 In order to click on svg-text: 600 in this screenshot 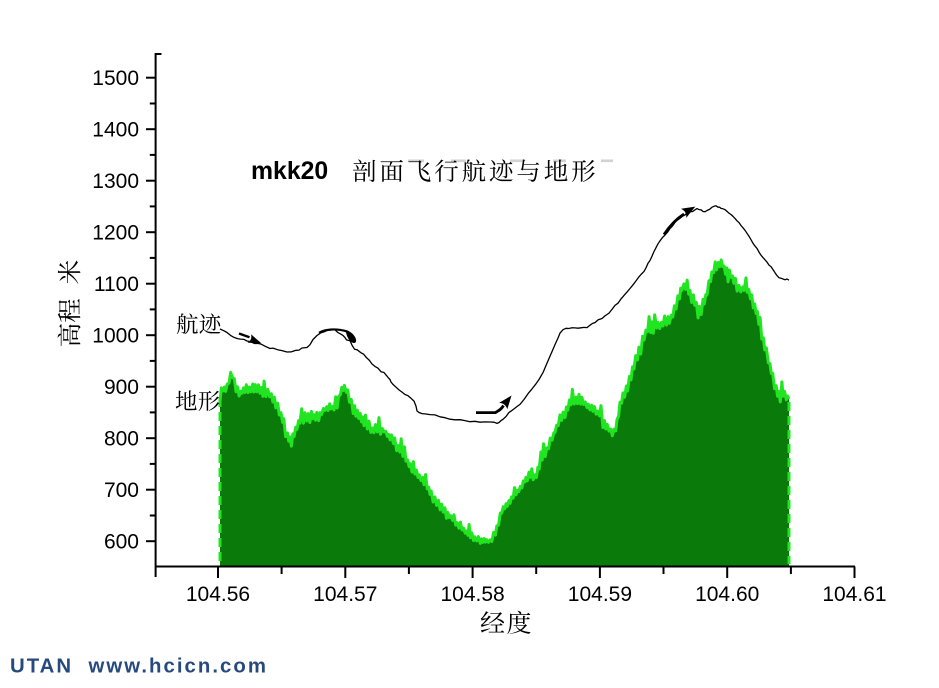, I will do `click(121, 542)`.